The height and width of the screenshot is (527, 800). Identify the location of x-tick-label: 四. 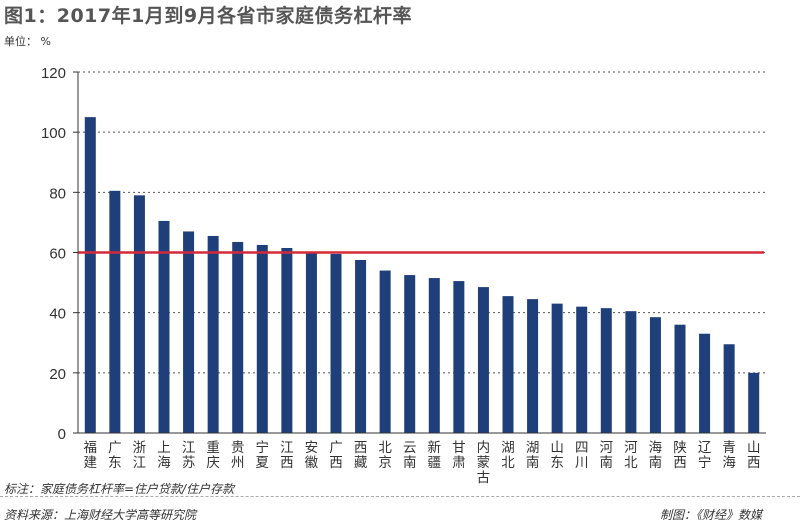
(582, 448).